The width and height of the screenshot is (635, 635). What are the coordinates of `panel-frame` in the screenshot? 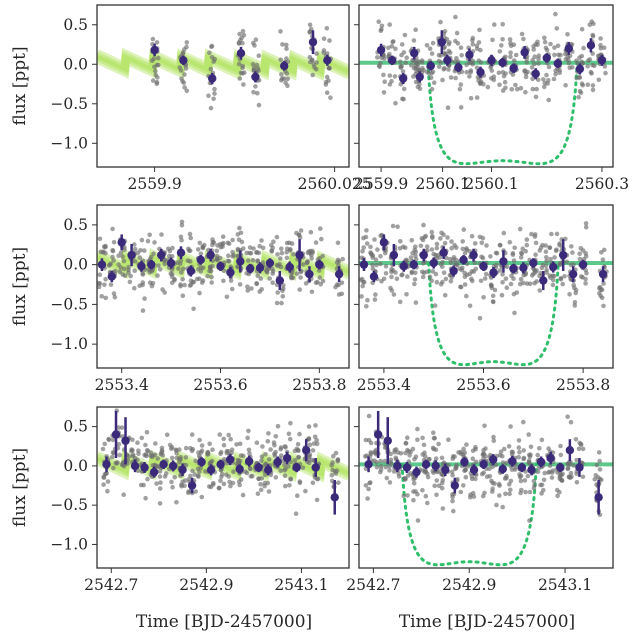 It's located at (223, 86).